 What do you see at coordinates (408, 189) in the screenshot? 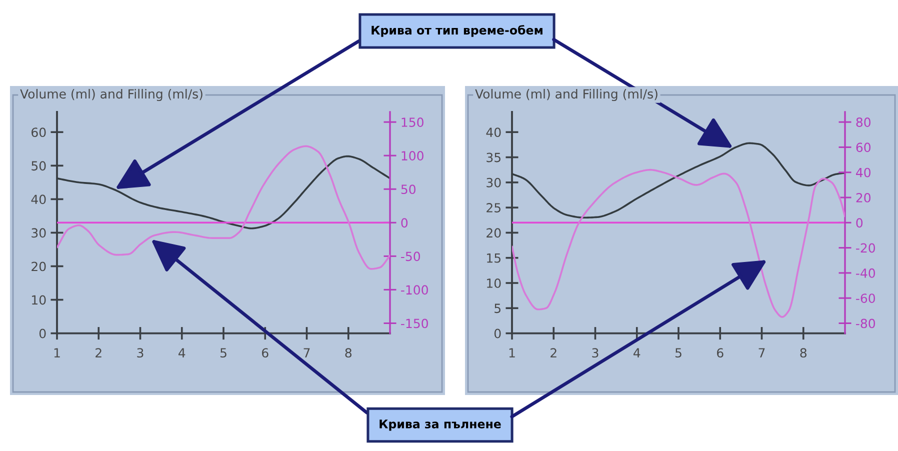
I see `y2-tick-label: 50` at bounding box center [408, 189].